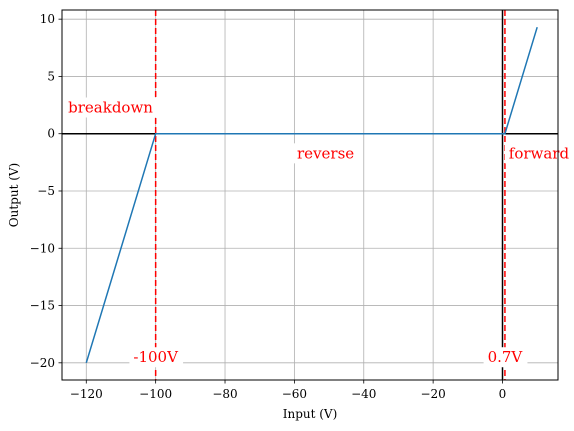 The height and width of the screenshot is (431, 574). What do you see at coordinates (14, 195) in the screenshot?
I see `y-axis-label: Output (V)` at bounding box center [14, 195].